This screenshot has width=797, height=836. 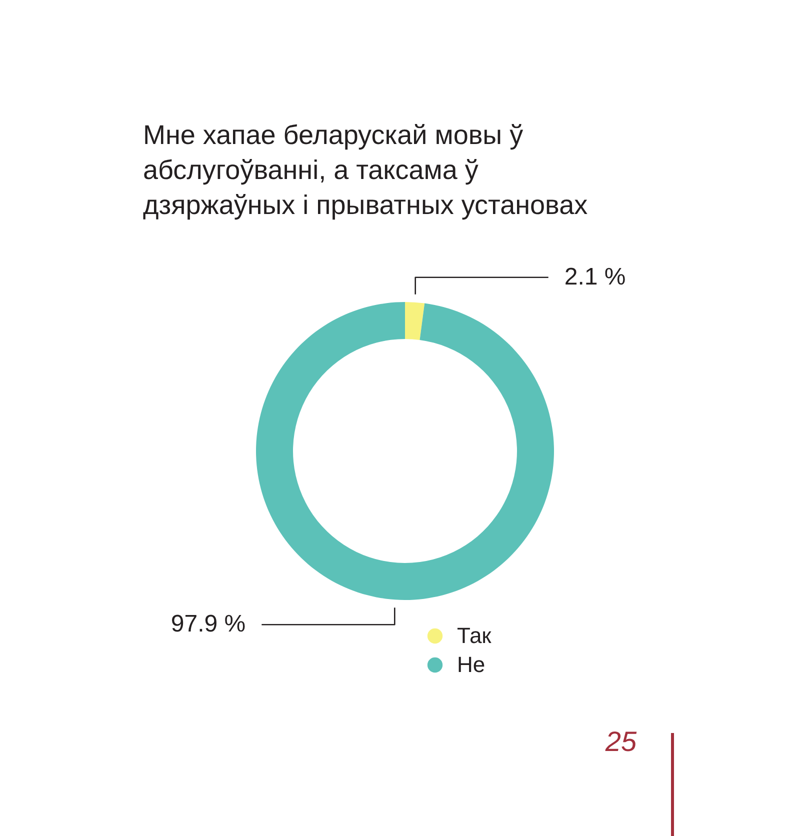 What do you see at coordinates (208, 624) in the screenshot?
I see `data-label: 97.9 %` at bounding box center [208, 624].